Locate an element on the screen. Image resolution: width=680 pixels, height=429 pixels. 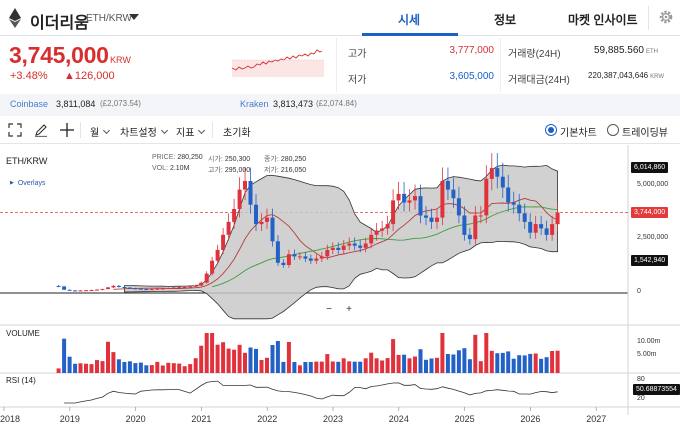
moving-average-red is located at coordinates (335, 243).